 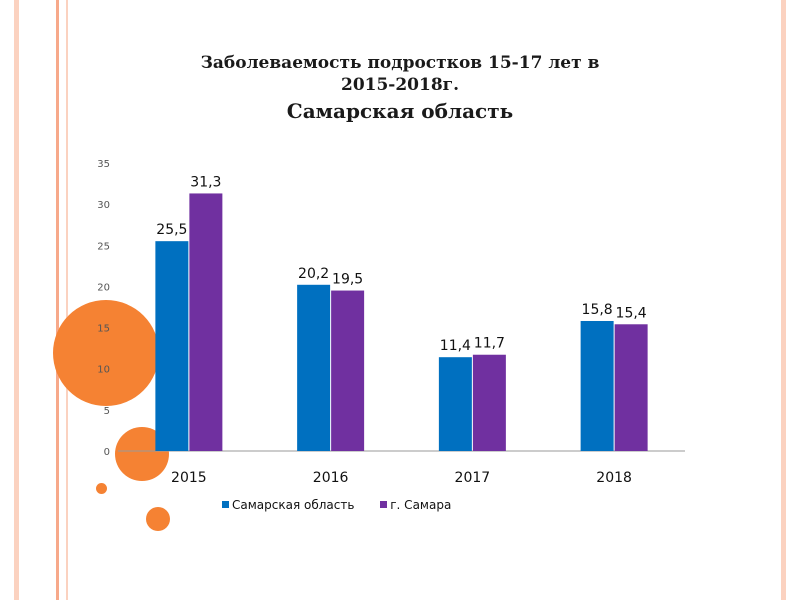 I want to click on y-tick-label-5: 25, so click(x=103, y=246).